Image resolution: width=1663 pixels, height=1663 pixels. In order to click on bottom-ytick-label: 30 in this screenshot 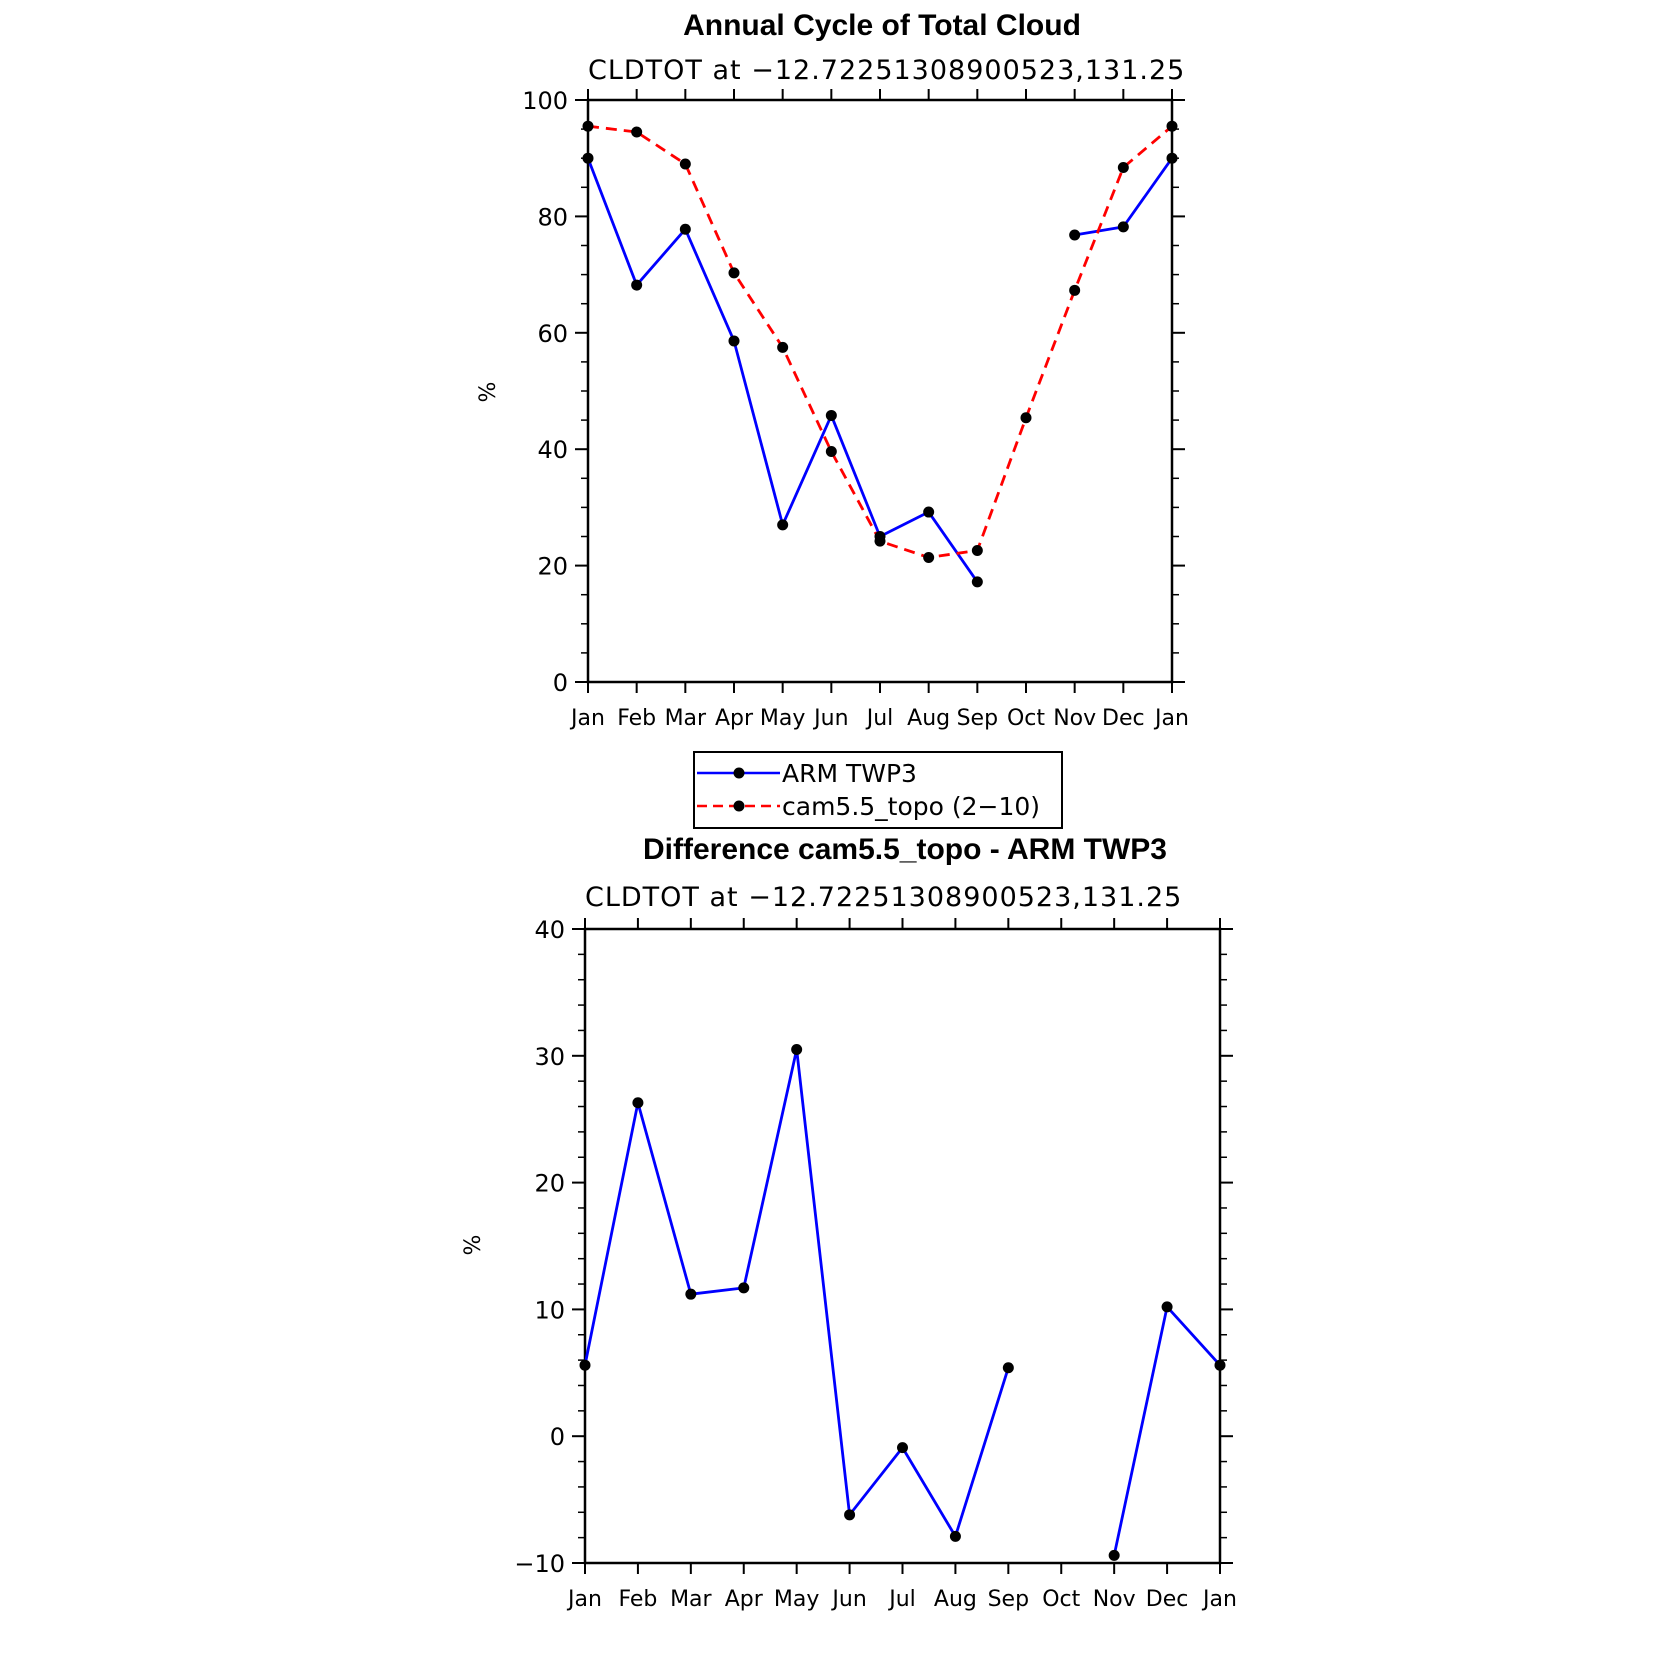, I will do `click(549, 1057)`.